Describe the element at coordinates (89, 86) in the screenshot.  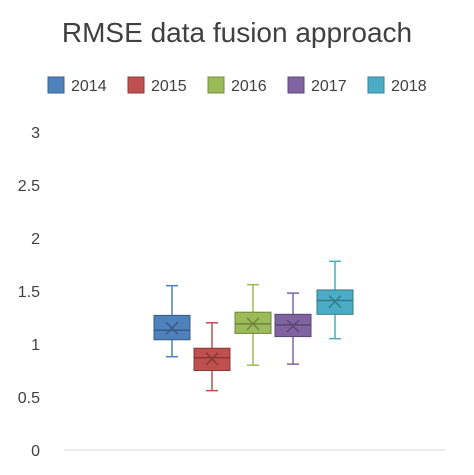
I see `legend-label: 2014` at that location.